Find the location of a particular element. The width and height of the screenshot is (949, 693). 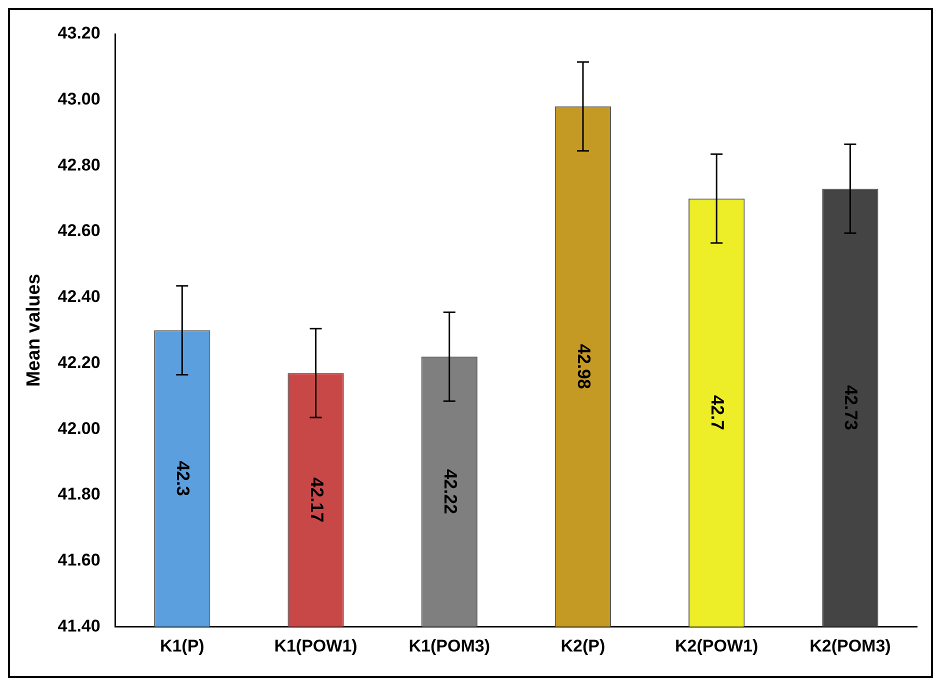

y-tick-label: 42.20 is located at coordinates (79, 362).